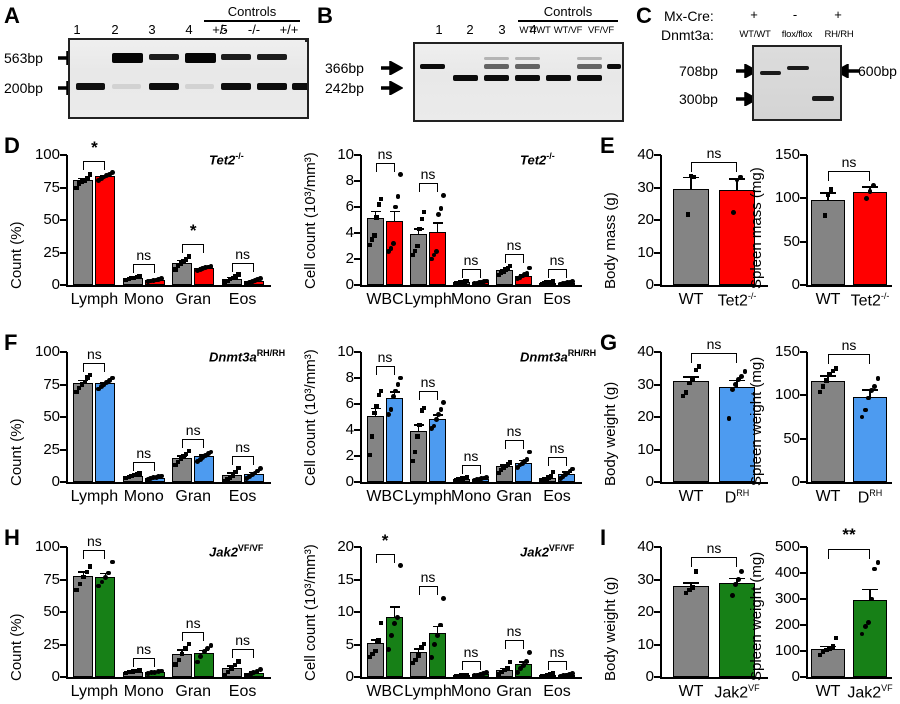 The image size is (900, 704). Describe the element at coordinates (143, 691) in the screenshot. I see `x-tick-label: Mono` at that location.